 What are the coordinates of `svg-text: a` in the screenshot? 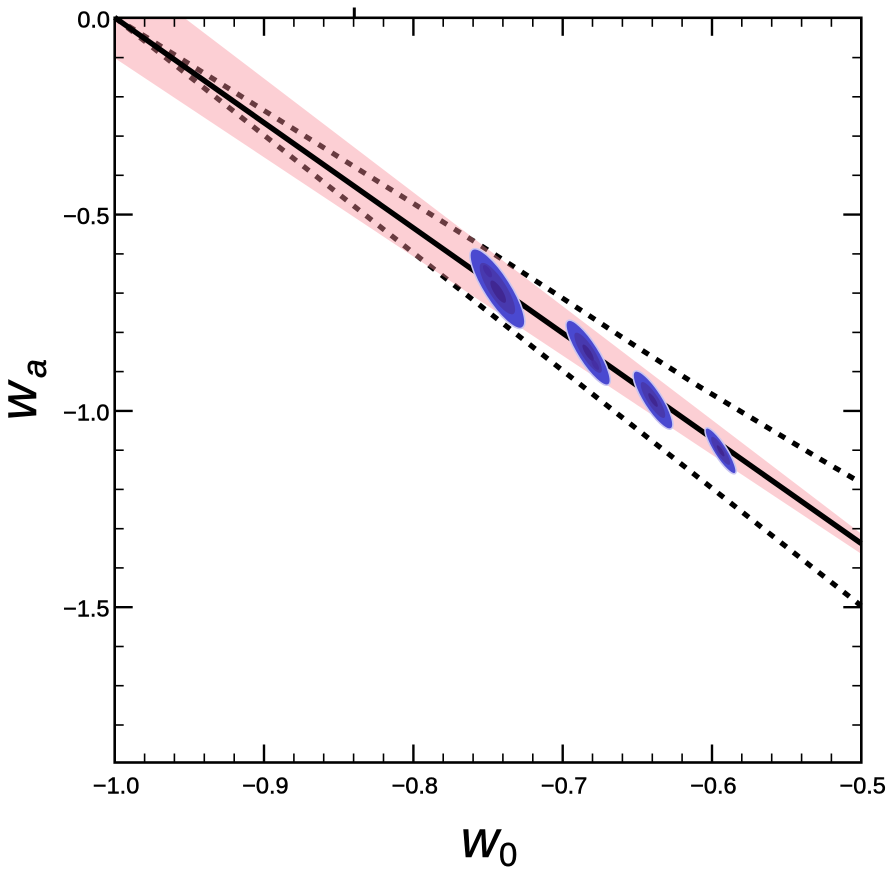 It's located at (35, 368).